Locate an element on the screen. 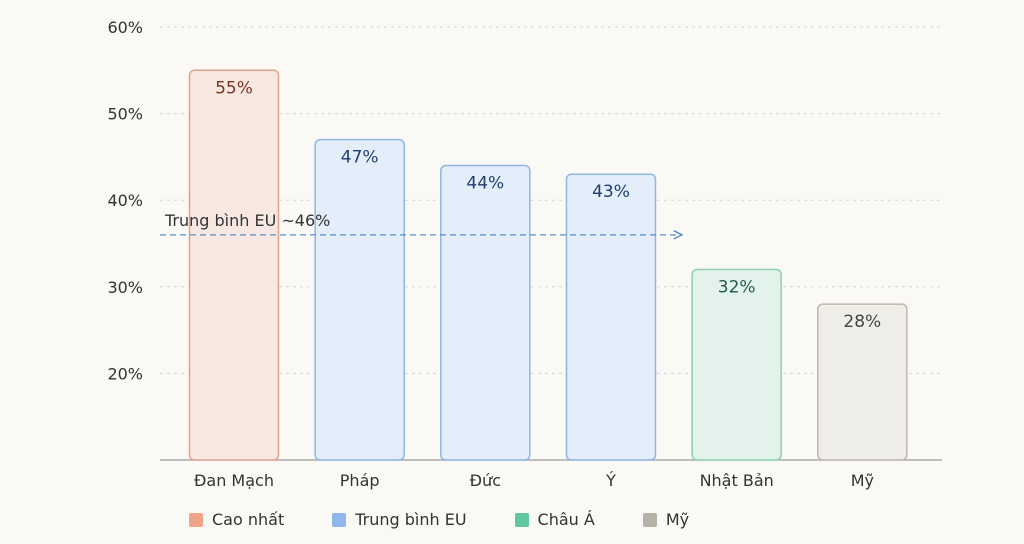  legend-item: Trung bình EU is located at coordinates (399, 519).